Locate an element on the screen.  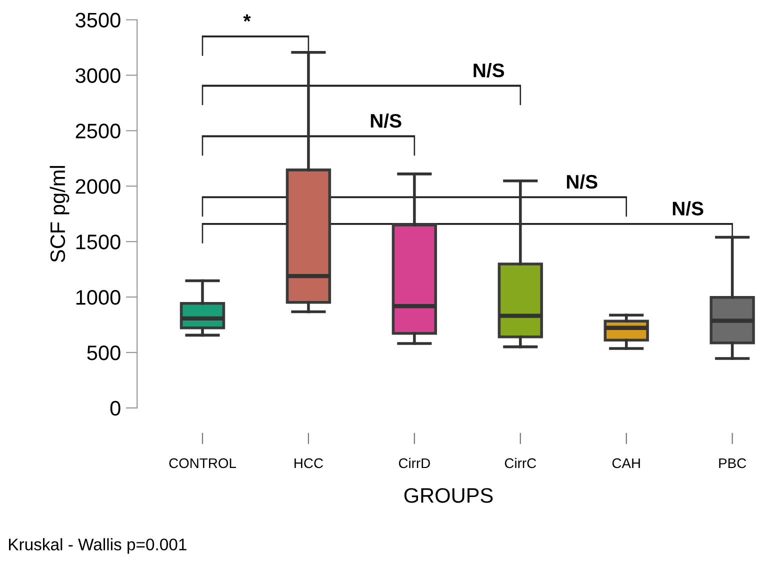
annotation: * is located at coordinates (247, 18).